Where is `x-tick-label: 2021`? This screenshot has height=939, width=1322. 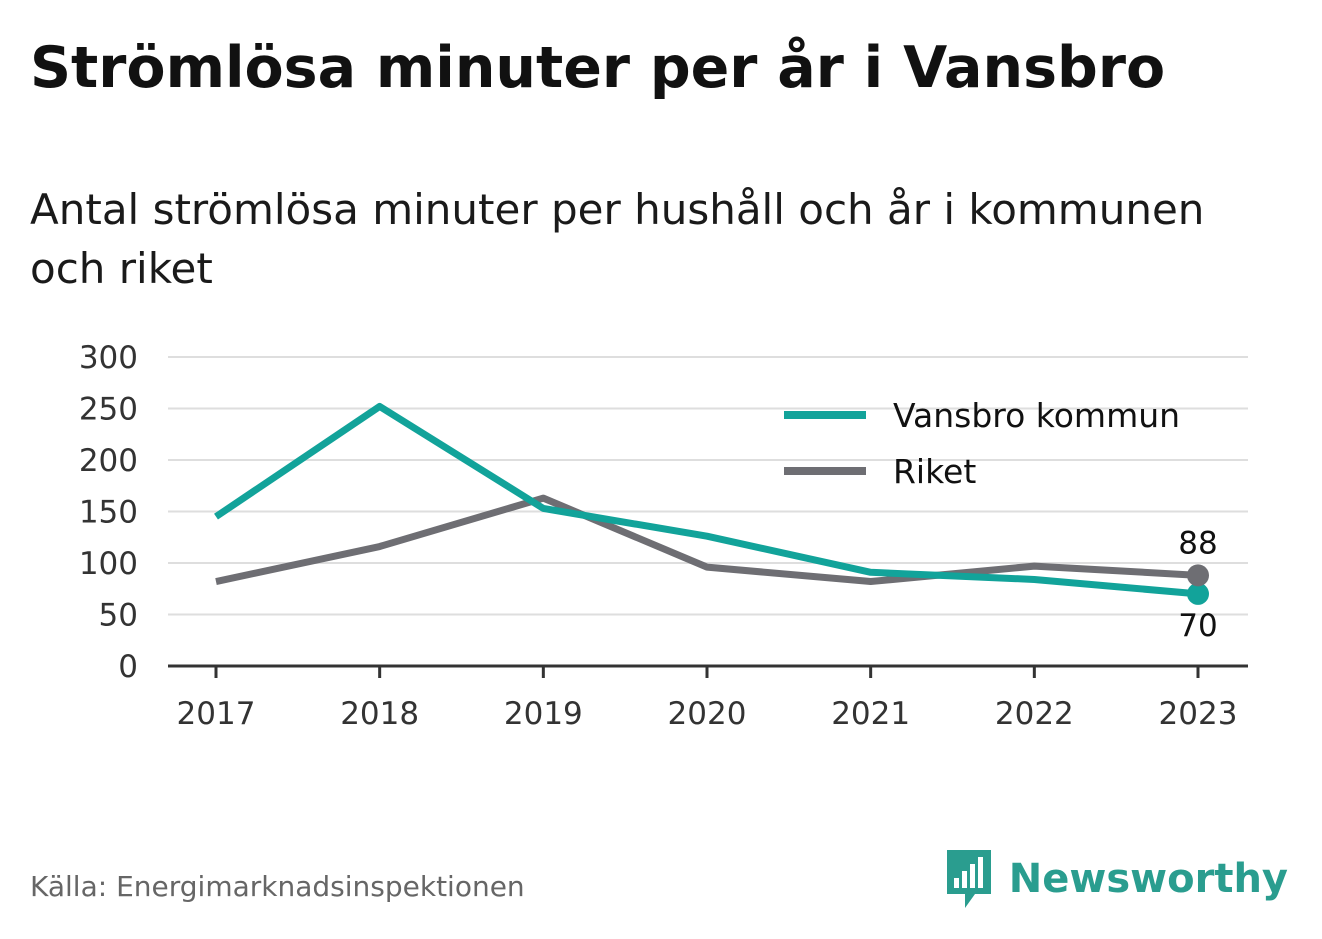 x-tick-label: 2021 is located at coordinates (870, 714).